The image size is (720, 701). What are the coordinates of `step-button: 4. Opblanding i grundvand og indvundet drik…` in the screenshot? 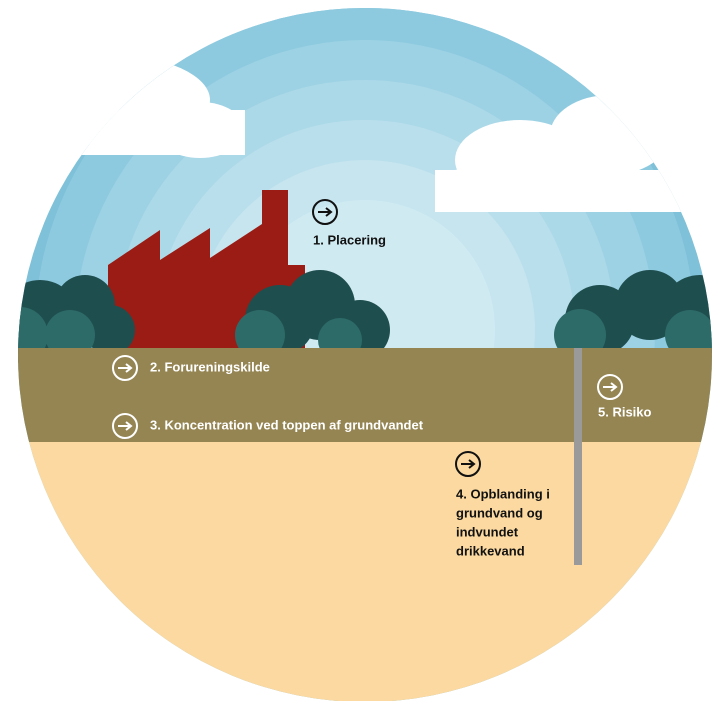 It's located at (502, 504).